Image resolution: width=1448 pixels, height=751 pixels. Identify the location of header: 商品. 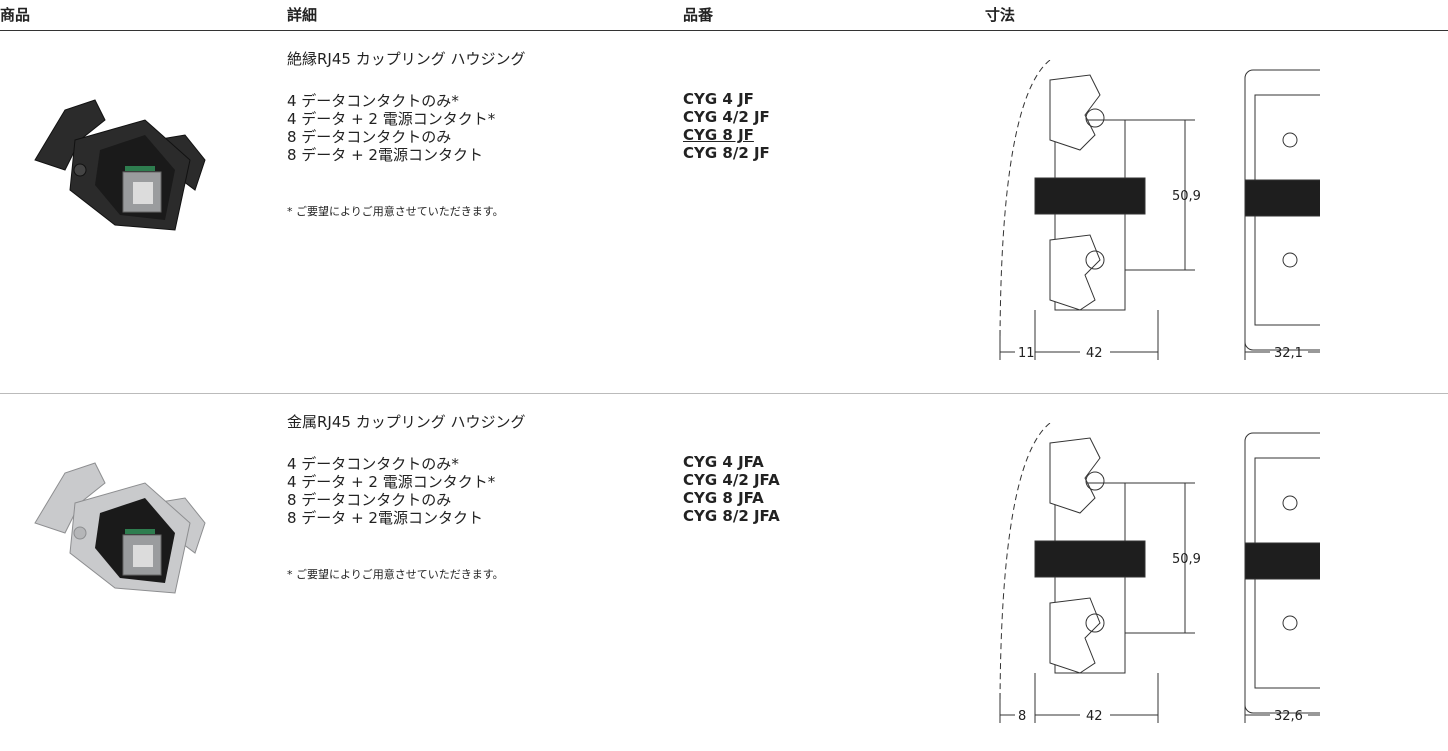
(15, 15).